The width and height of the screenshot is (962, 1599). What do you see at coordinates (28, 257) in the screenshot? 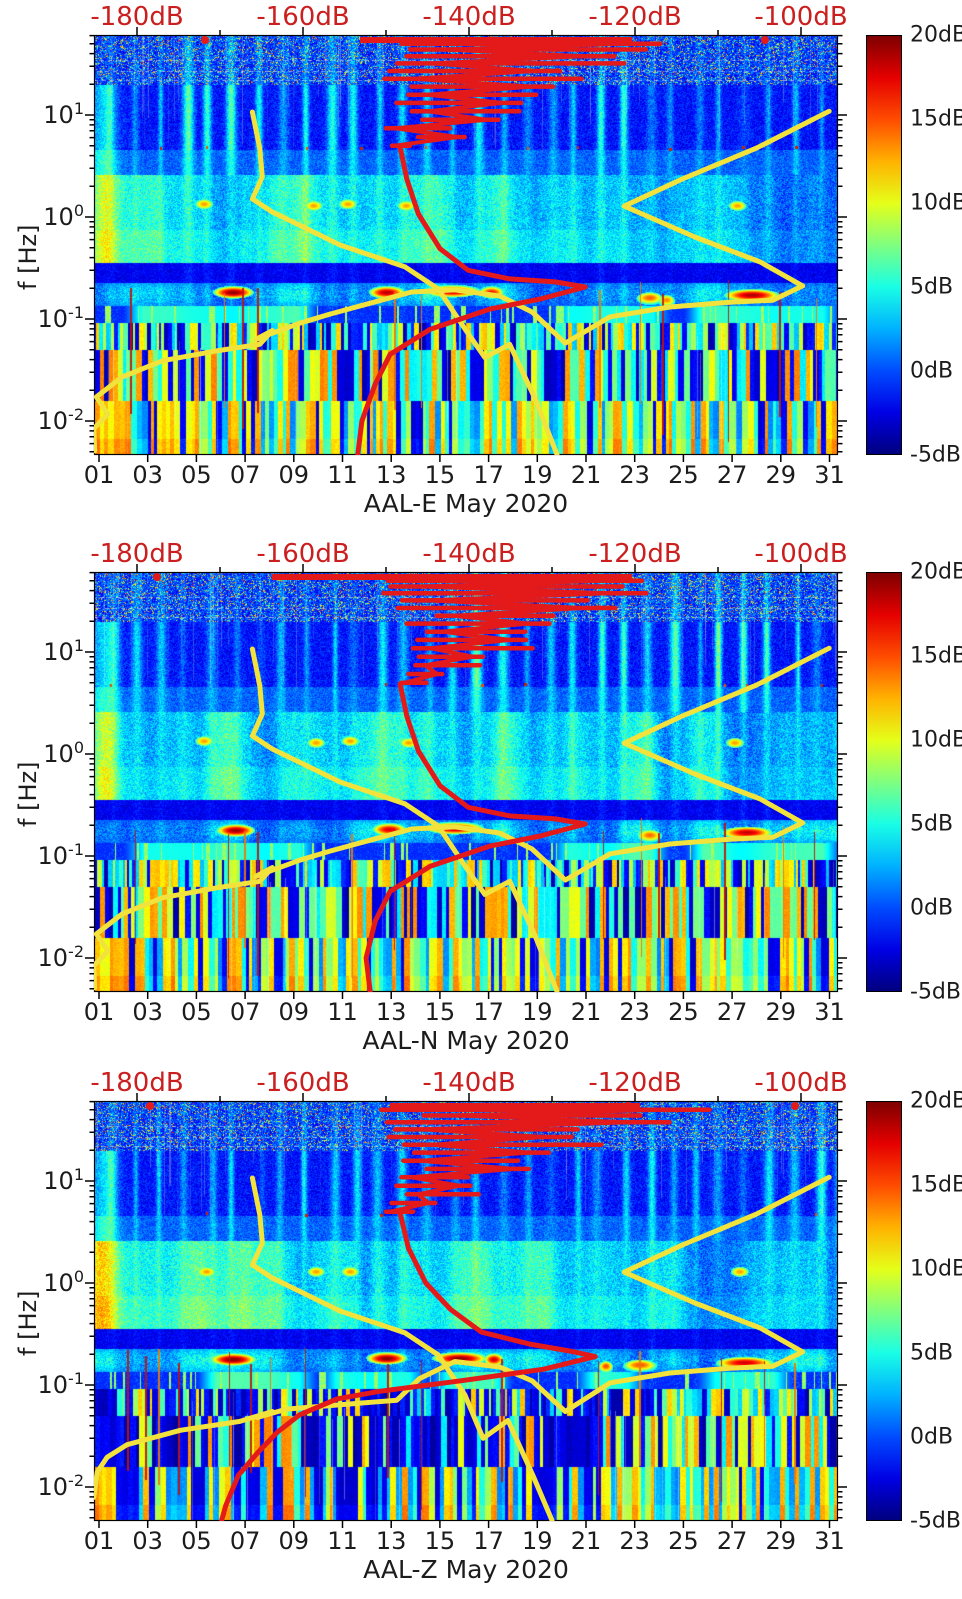
I see `y-axis-label-aal-e: f [Hz]` at bounding box center [28, 257].